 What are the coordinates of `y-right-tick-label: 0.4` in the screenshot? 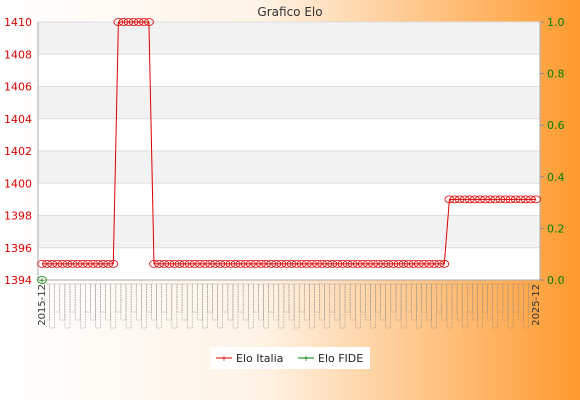 It's located at (556, 177).